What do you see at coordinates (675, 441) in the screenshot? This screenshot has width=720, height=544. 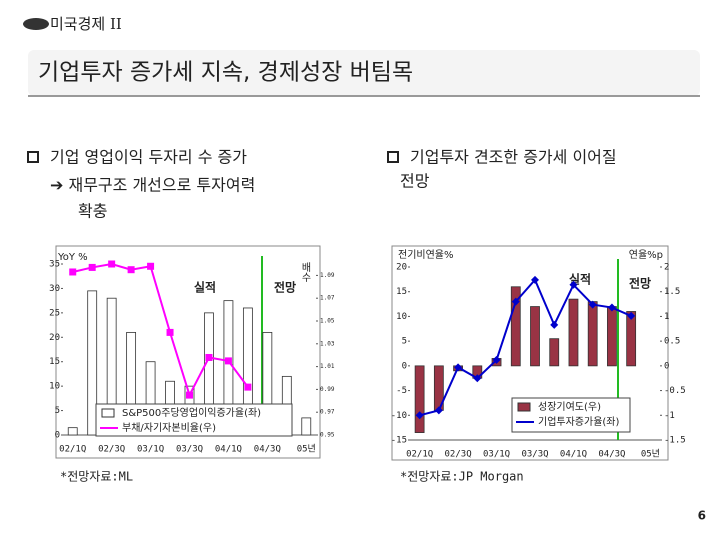 I see `y2-tick-label: -1.5` at bounding box center [675, 441].